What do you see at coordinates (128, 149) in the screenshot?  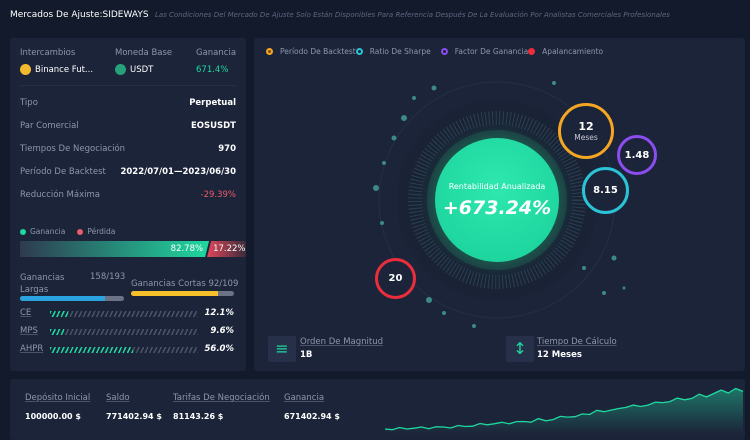 I see `detail-row: Tiempos De Negociación 970` at bounding box center [128, 149].